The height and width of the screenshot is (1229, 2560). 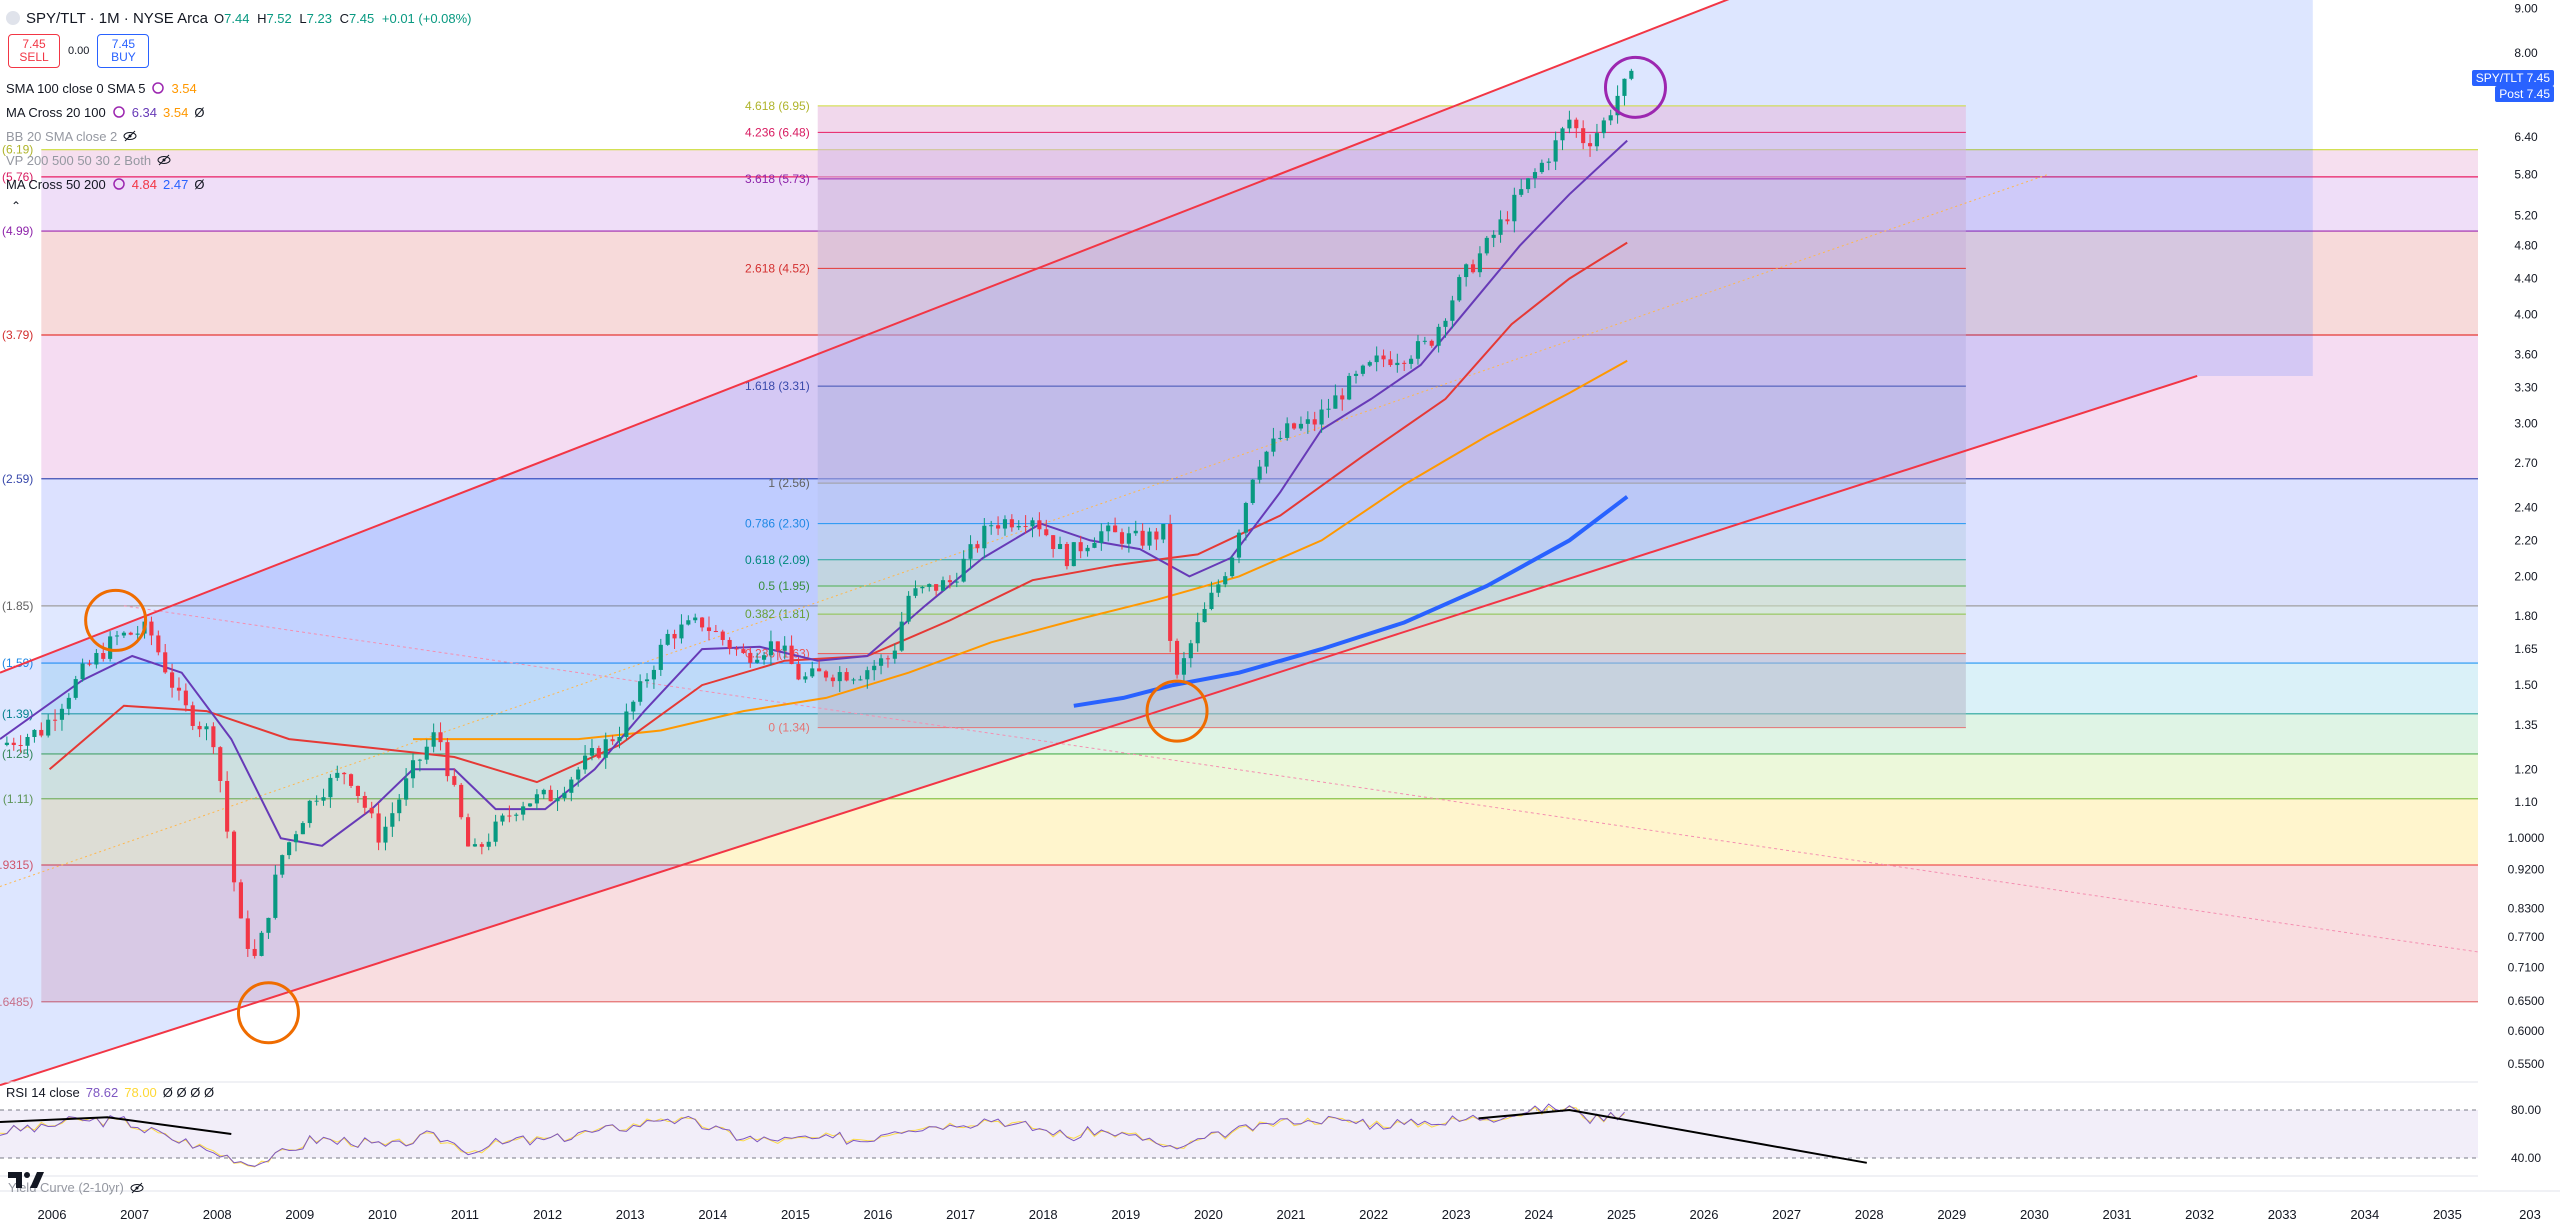 What do you see at coordinates (188, 1092) in the screenshot?
I see `rsi-extras: Ø Ø Ø Ø` at bounding box center [188, 1092].